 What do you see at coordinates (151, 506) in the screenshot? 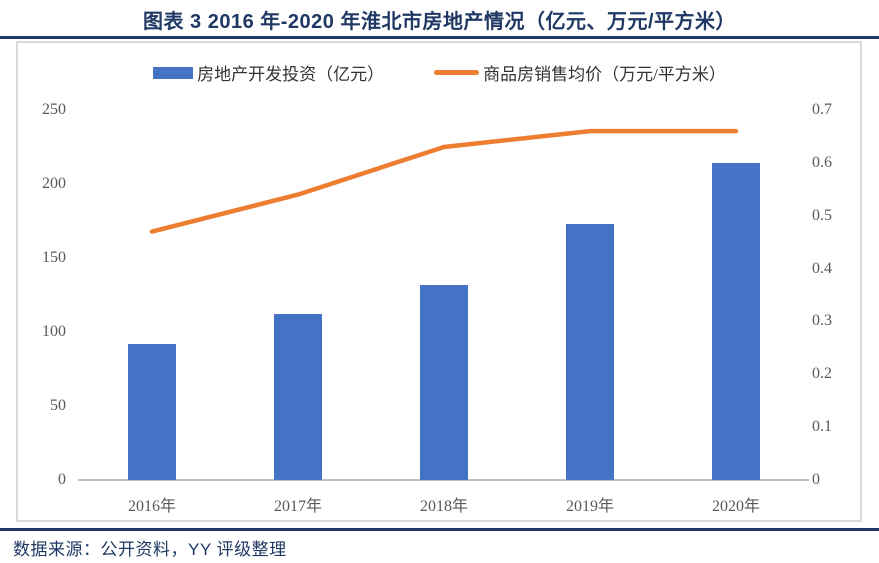
I see `category-label: 2016年` at bounding box center [151, 506].